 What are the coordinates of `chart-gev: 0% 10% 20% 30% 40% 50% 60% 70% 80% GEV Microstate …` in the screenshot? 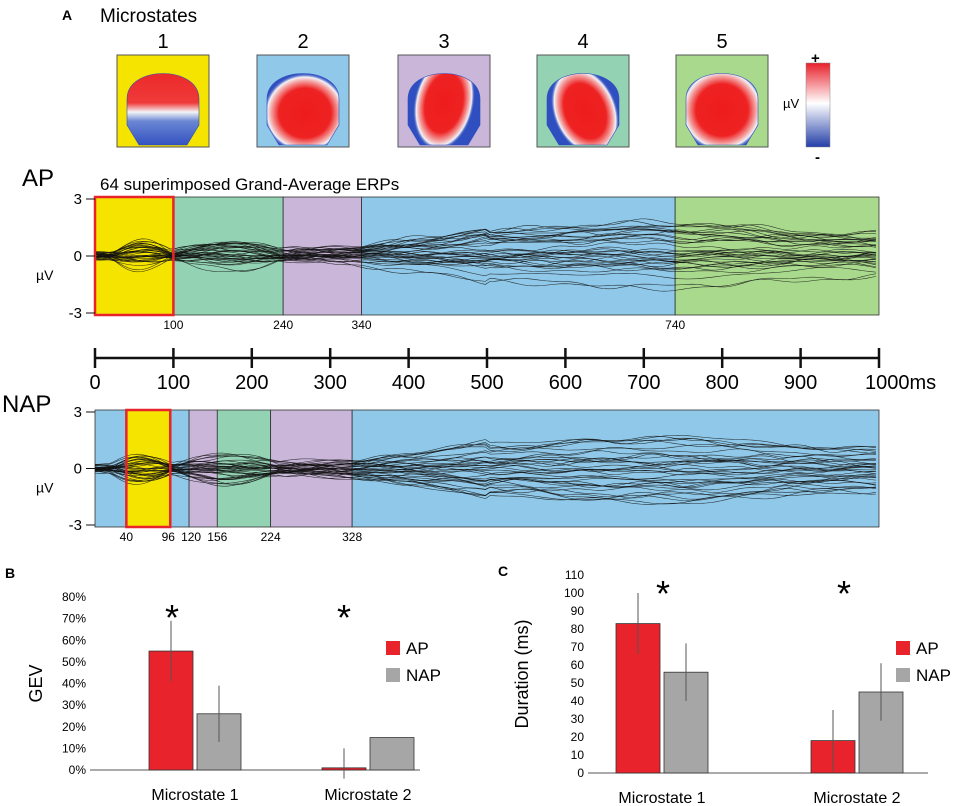 It's located at (233, 697).